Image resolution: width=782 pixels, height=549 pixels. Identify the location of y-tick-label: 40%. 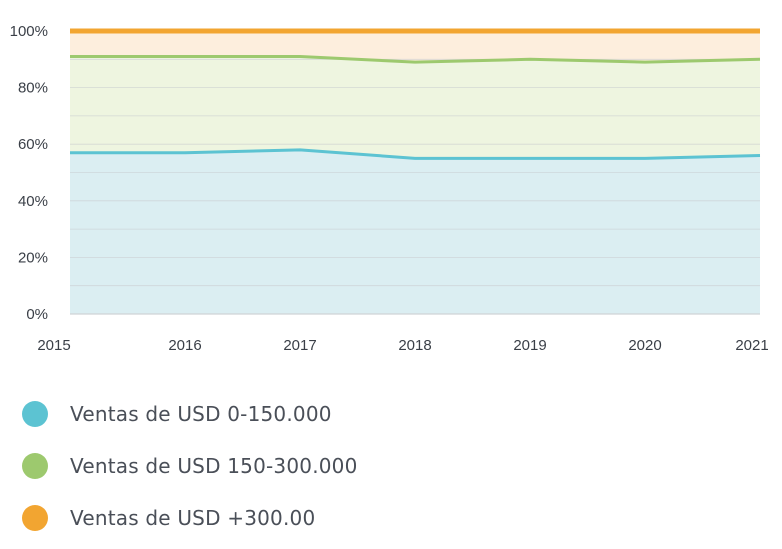
(33, 201).